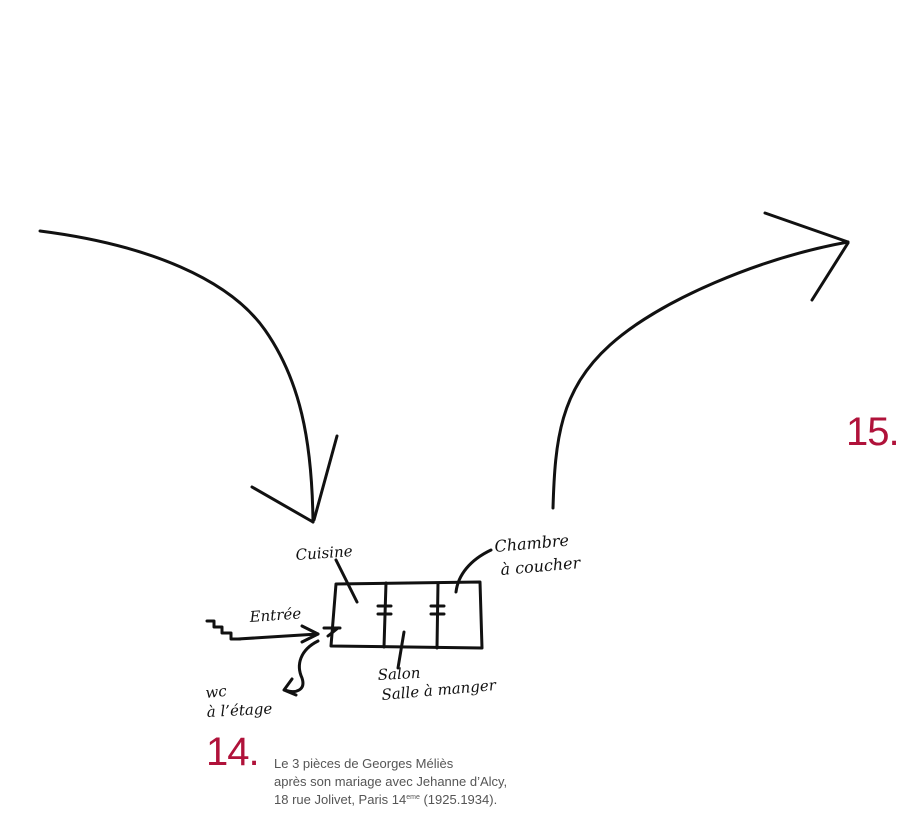 The width and height of the screenshot is (899, 827). Describe the element at coordinates (310, 634) in the screenshot. I see `entree-arrow-head` at that location.